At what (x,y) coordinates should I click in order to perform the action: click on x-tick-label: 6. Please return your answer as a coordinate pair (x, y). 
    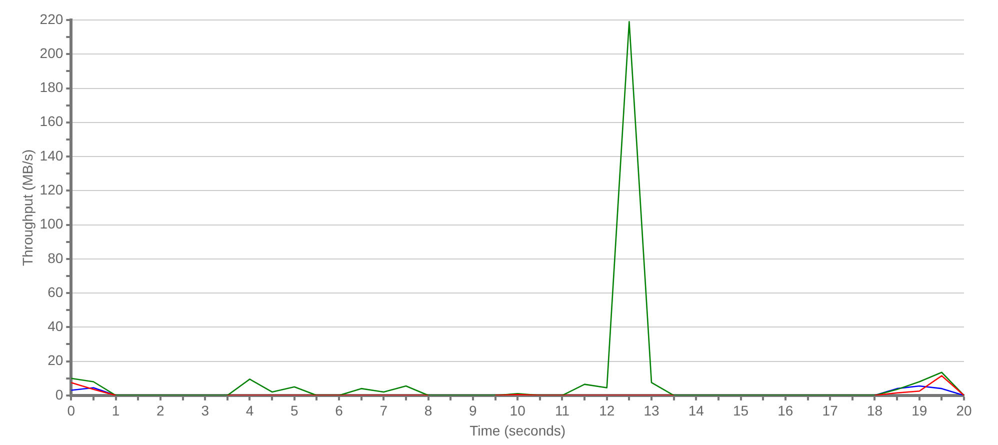
    Looking at the image, I should click on (339, 410).